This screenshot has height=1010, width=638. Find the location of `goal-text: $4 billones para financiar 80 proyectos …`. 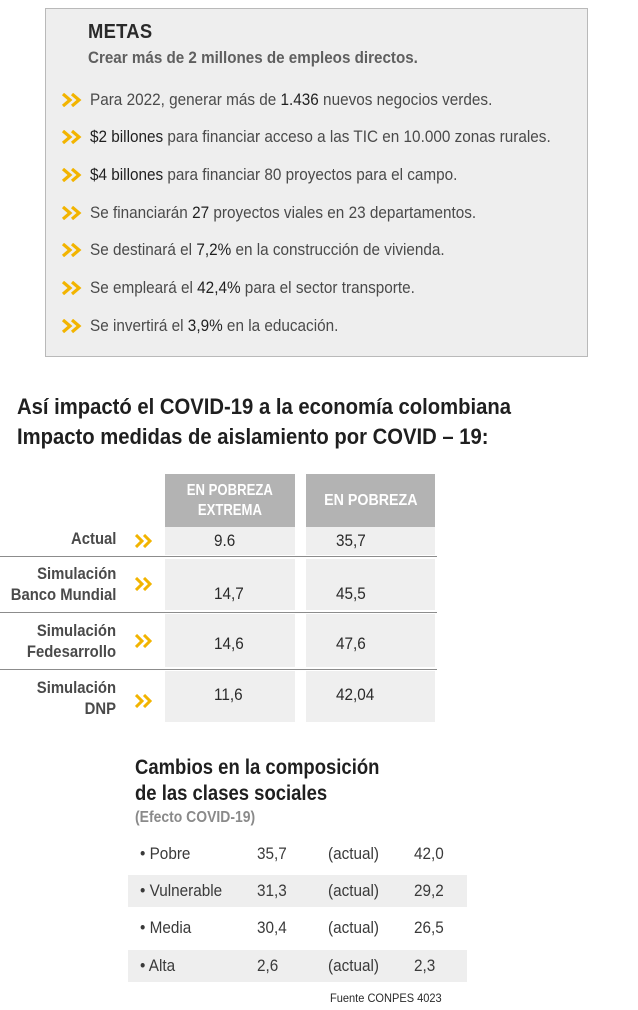

goal-text: $4 billones para financiar 80 proyectos … is located at coordinates (274, 174).